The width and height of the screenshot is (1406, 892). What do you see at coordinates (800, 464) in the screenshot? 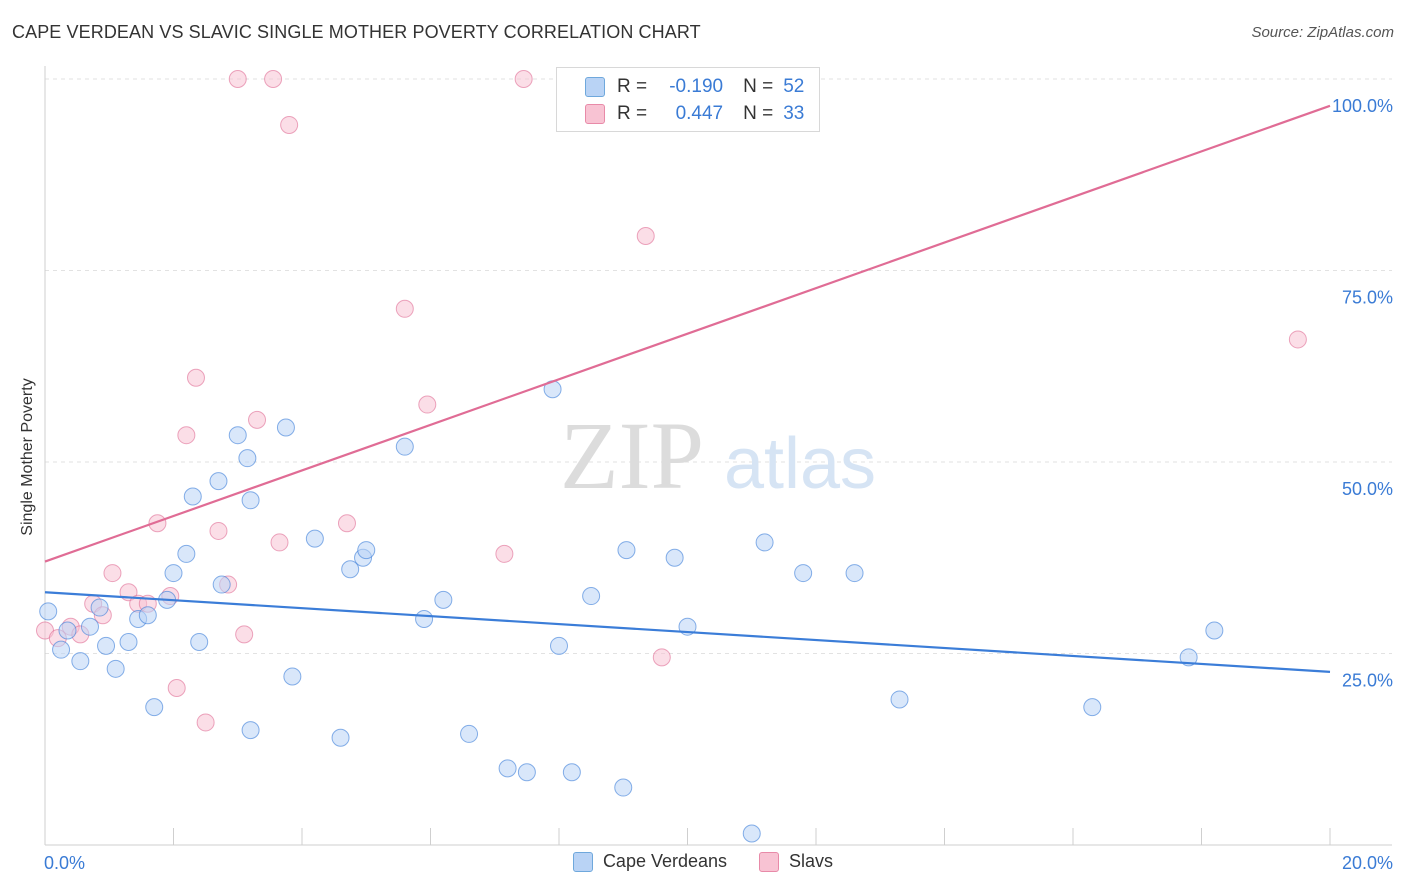
I see `watermark-atlas: atlas` at bounding box center [800, 464].